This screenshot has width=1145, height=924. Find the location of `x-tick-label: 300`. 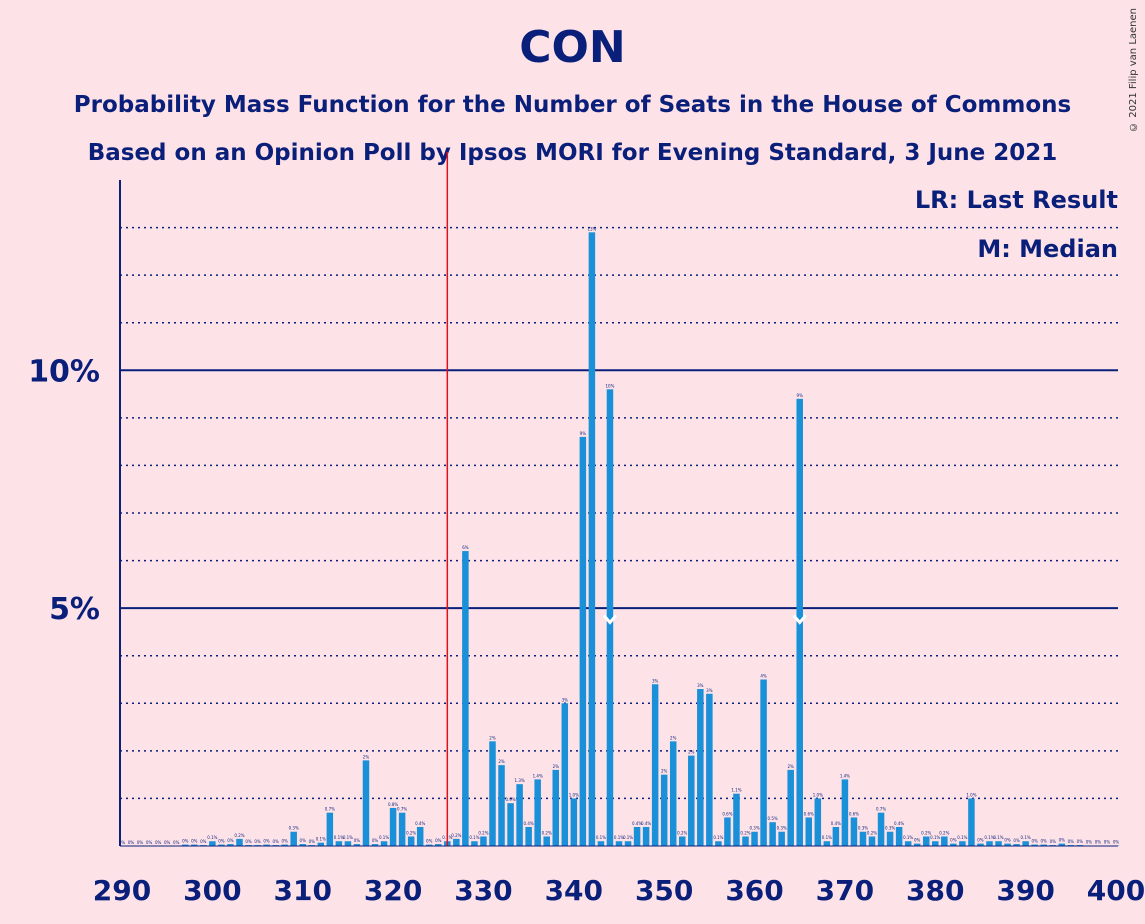

x-tick-label: 300 is located at coordinates (212, 890).